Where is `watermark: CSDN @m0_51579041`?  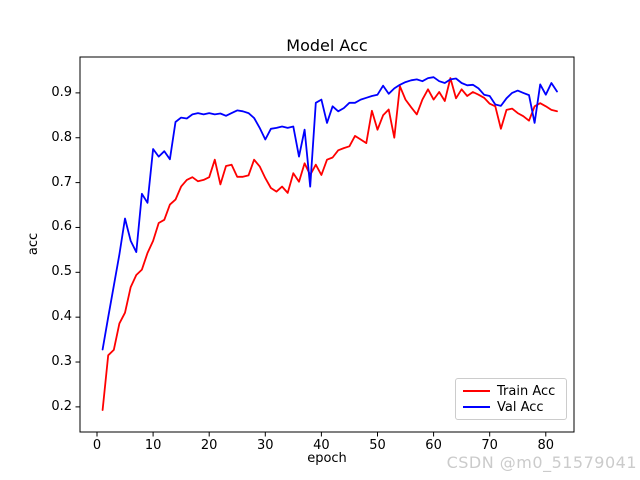
watermark: CSDN @m0_51579041 is located at coordinates (541, 462).